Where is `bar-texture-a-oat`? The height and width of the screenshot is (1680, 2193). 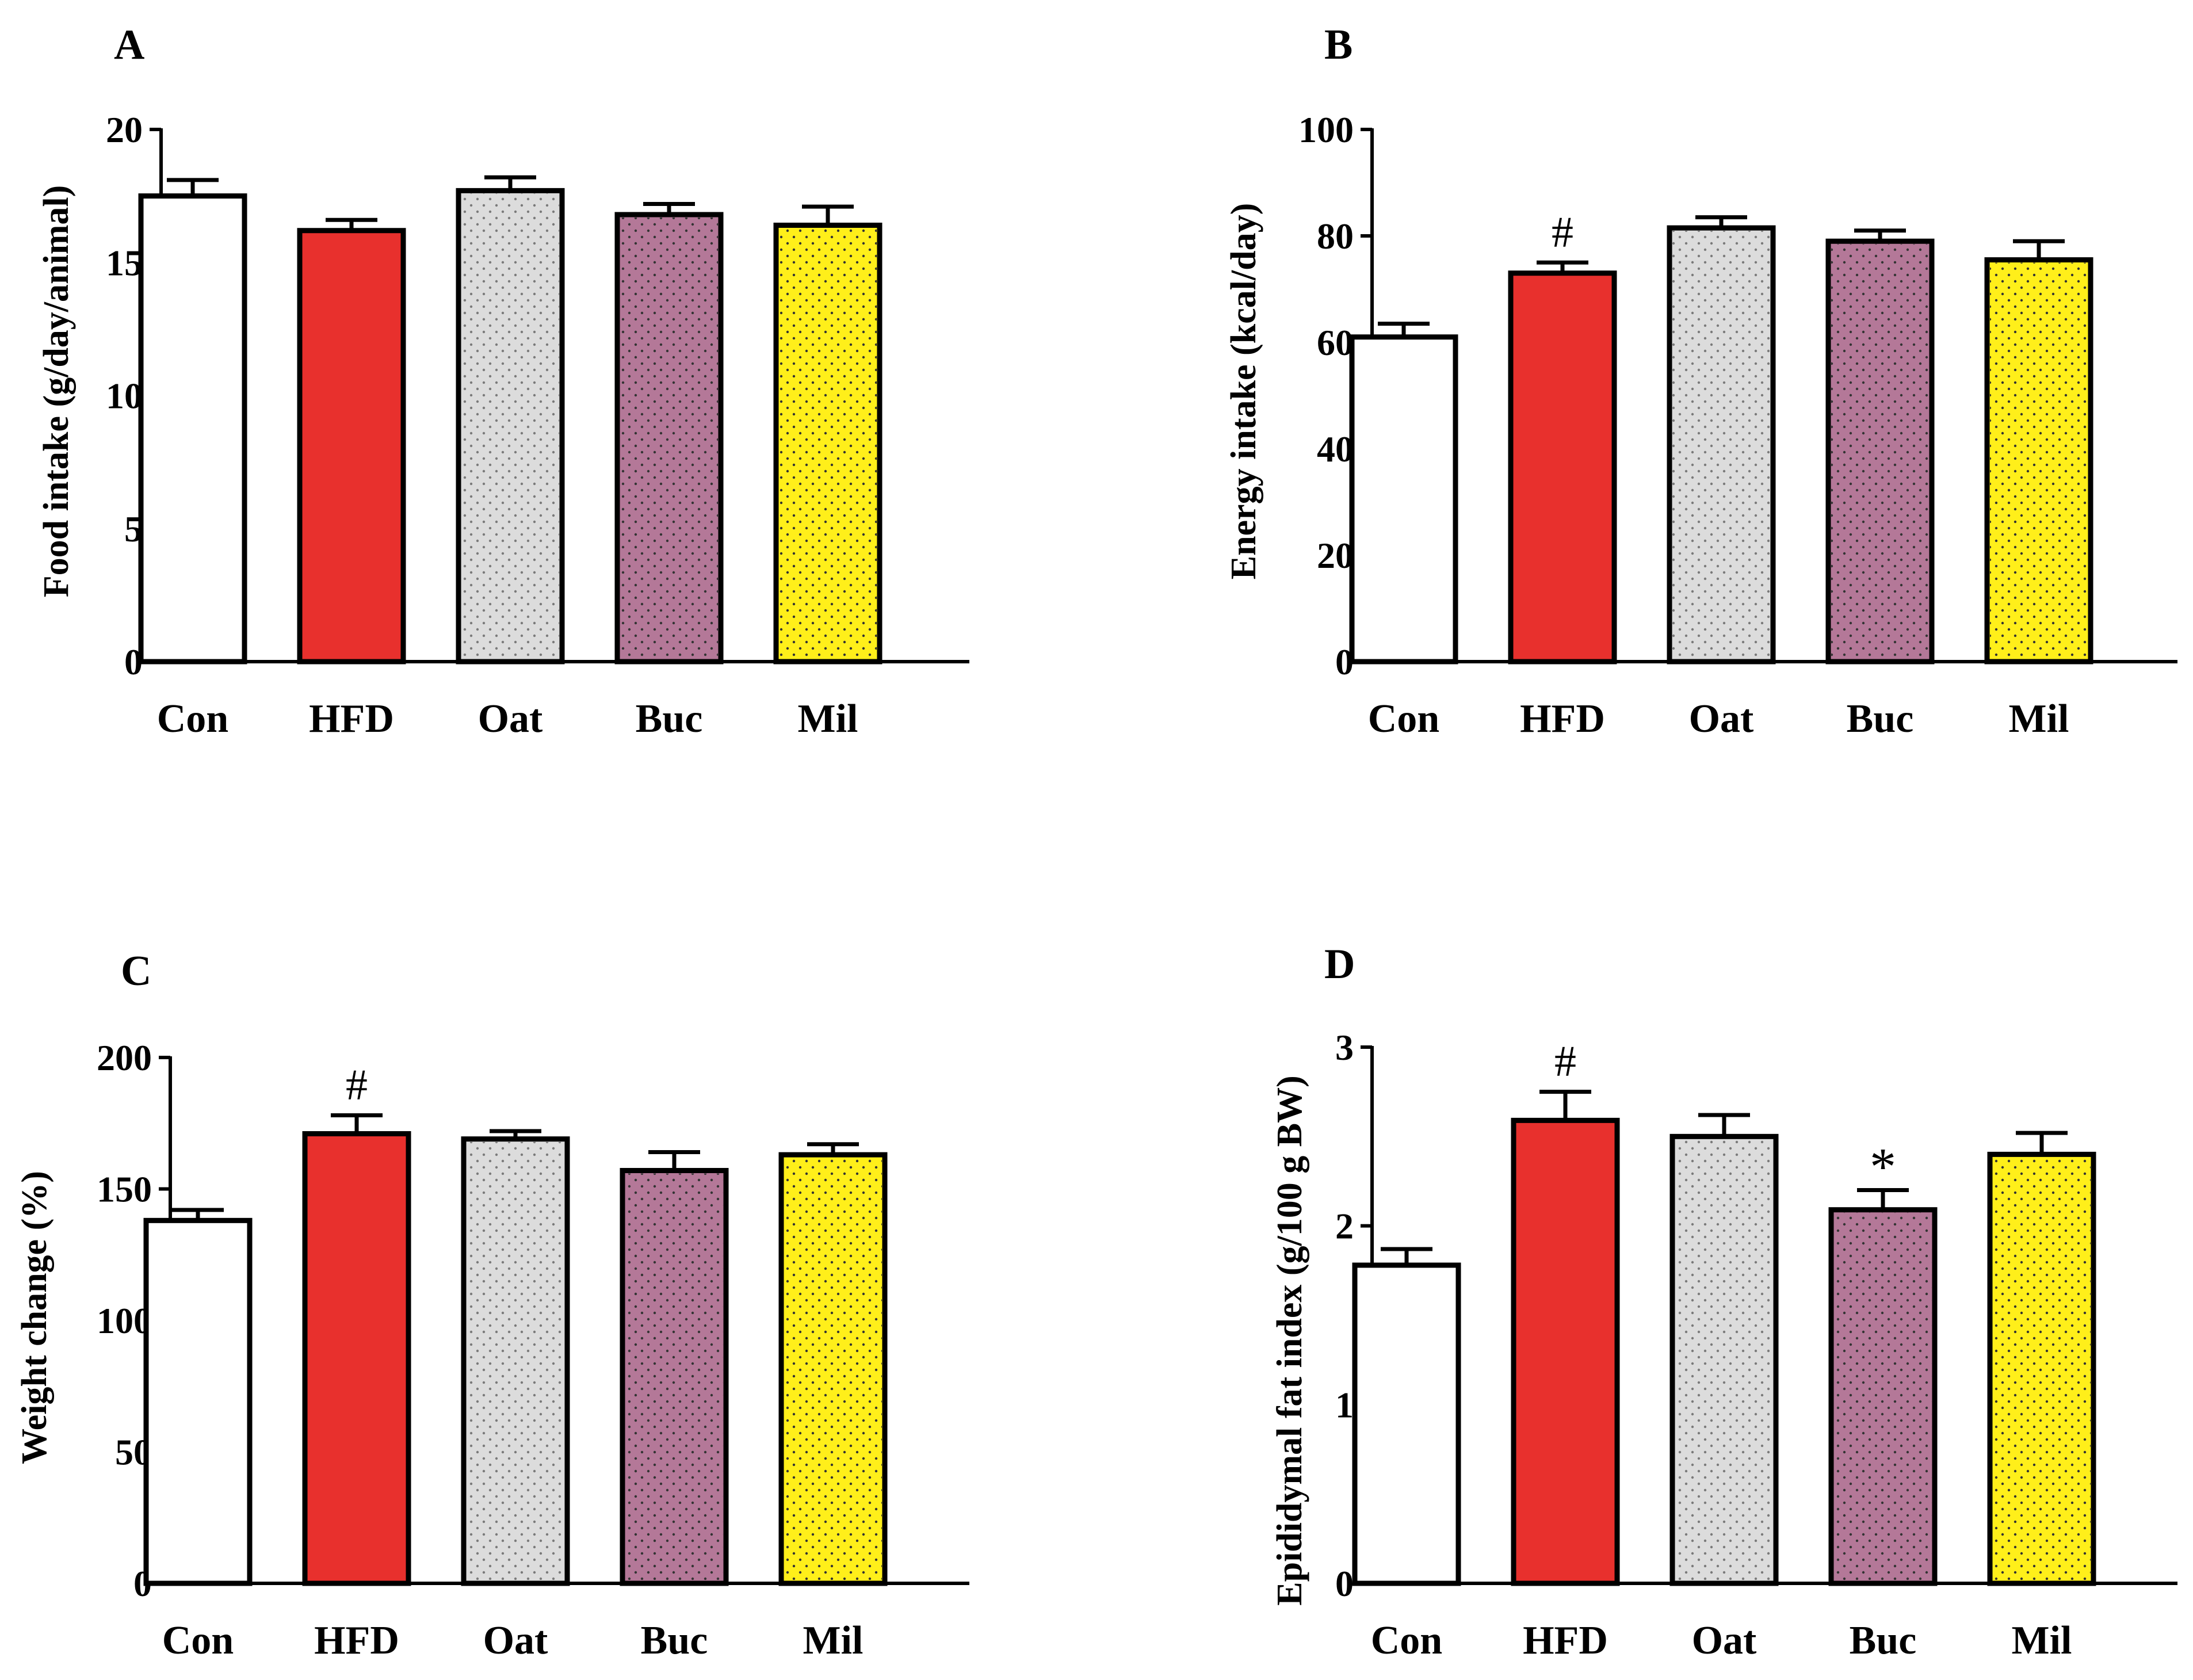
bar-texture-a-oat is located at coordinates (510, 426).